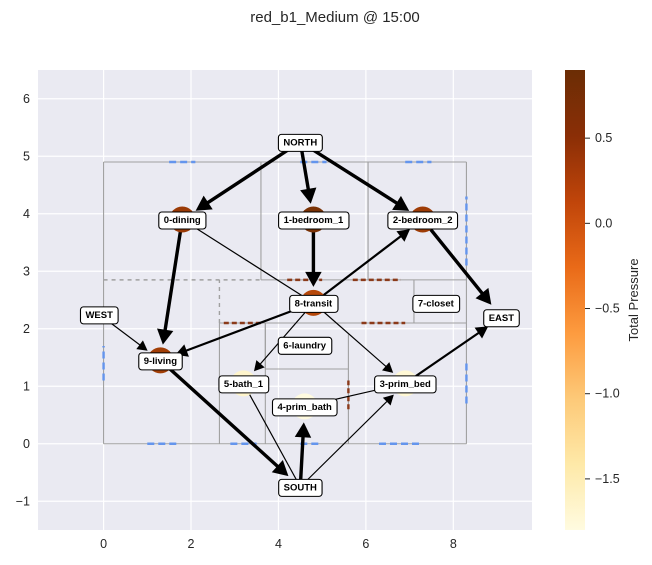 The image size is (652, 565). Describe the element at coordinates (173, 274) in the screenshot. I see `edge-0-dining-to-9-living` at that location.